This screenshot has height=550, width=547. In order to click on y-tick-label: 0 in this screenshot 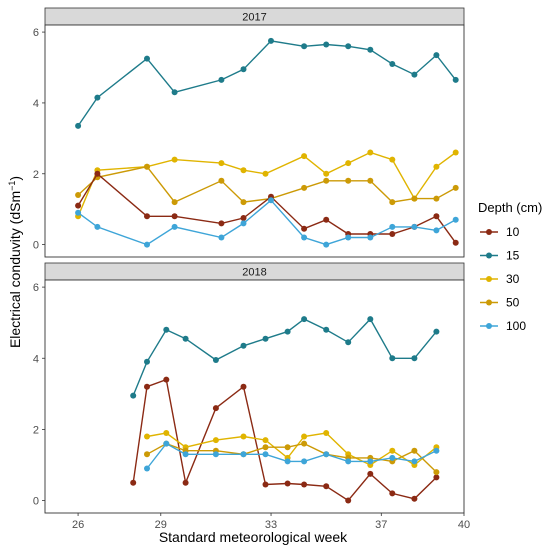, I will do `click(36, 246)`.